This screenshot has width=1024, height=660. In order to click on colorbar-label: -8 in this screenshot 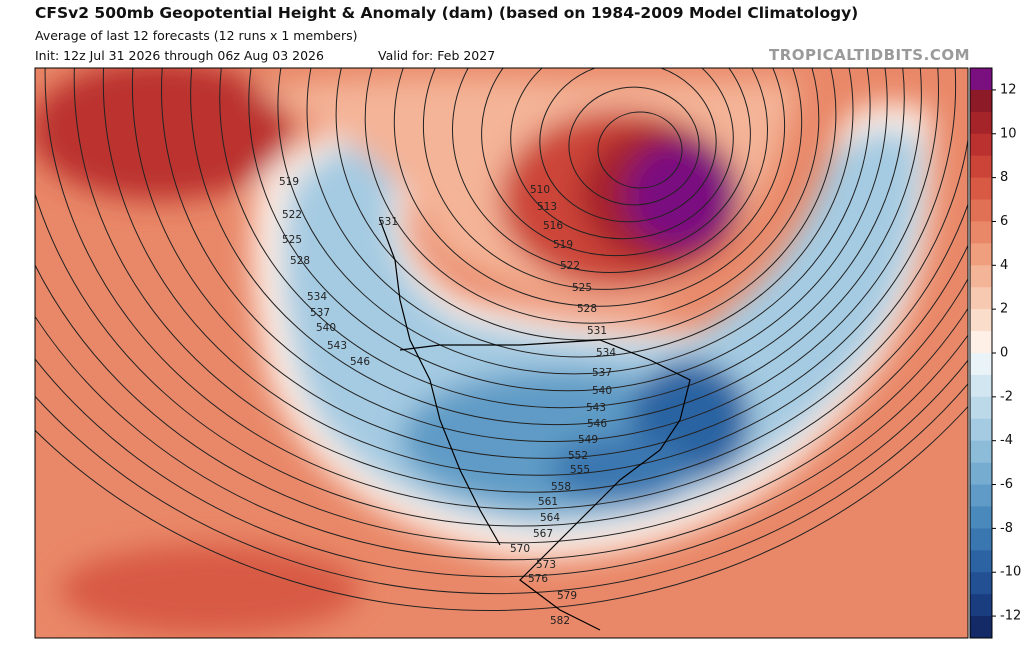, I will do `click(1006, 528)`.